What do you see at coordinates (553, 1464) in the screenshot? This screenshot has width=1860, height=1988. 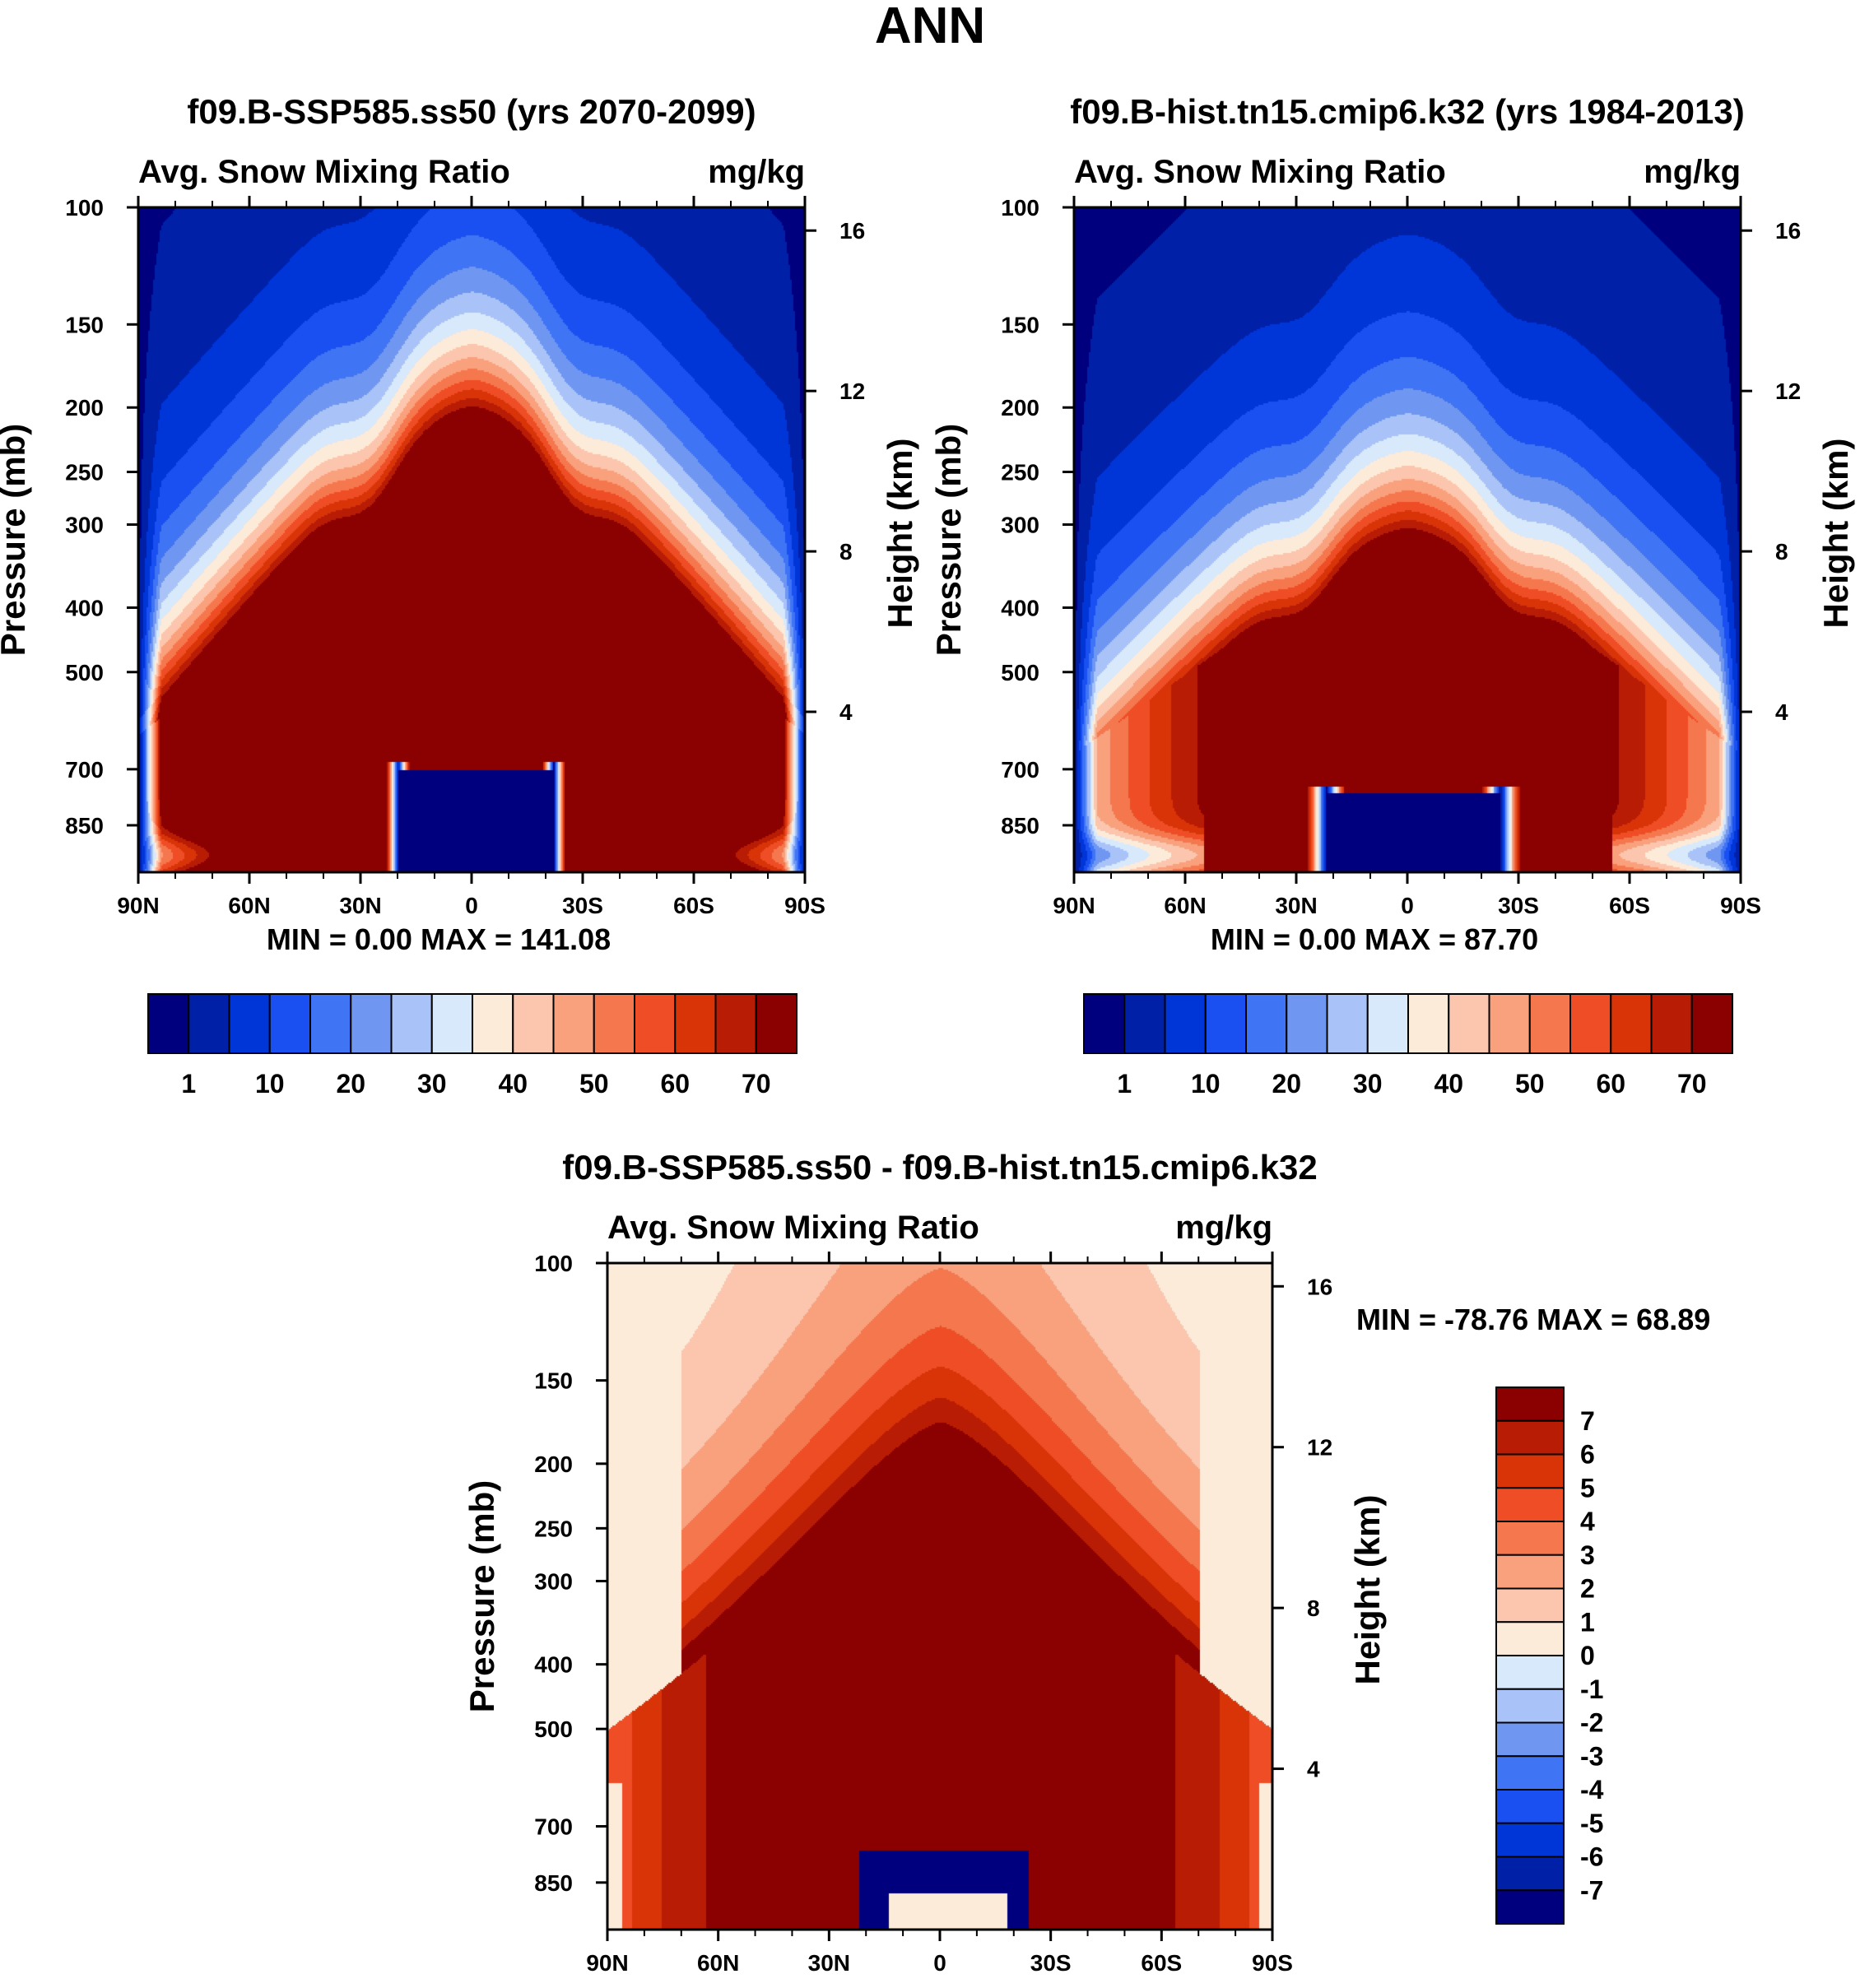 I see `pressure-tick-label: 200` at bounding box center [553, 1464].